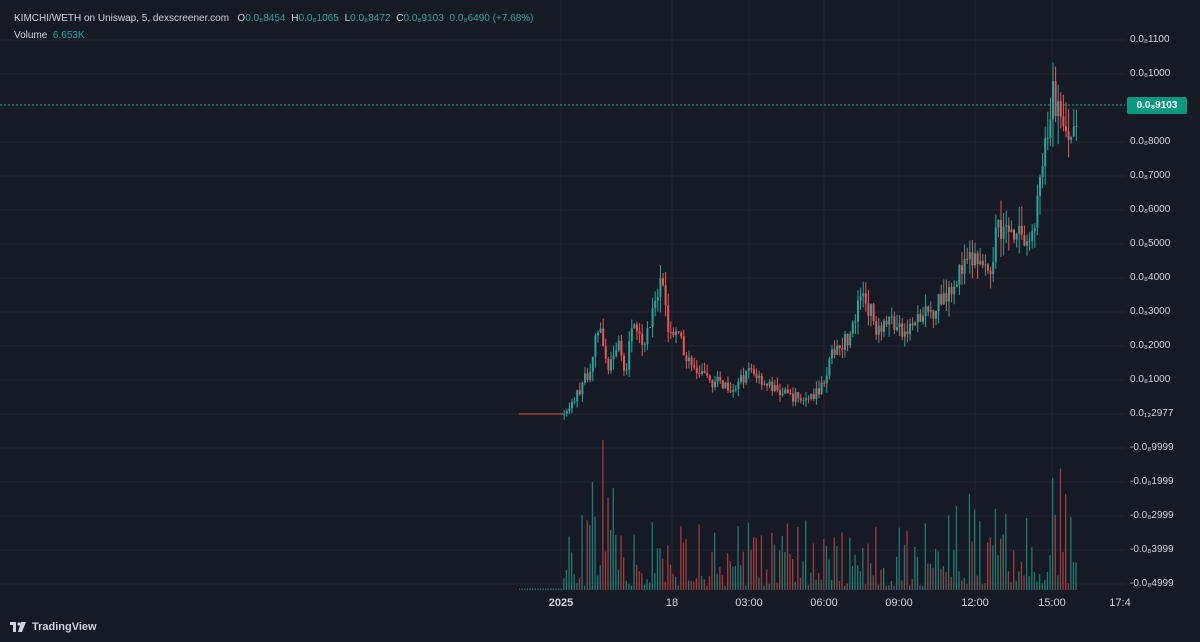 The width and height of the screenshot is (1200, 642). Describe the element at coordinates (824, 603) in the screenshot. I see `time-tick: 06:00` at that location.